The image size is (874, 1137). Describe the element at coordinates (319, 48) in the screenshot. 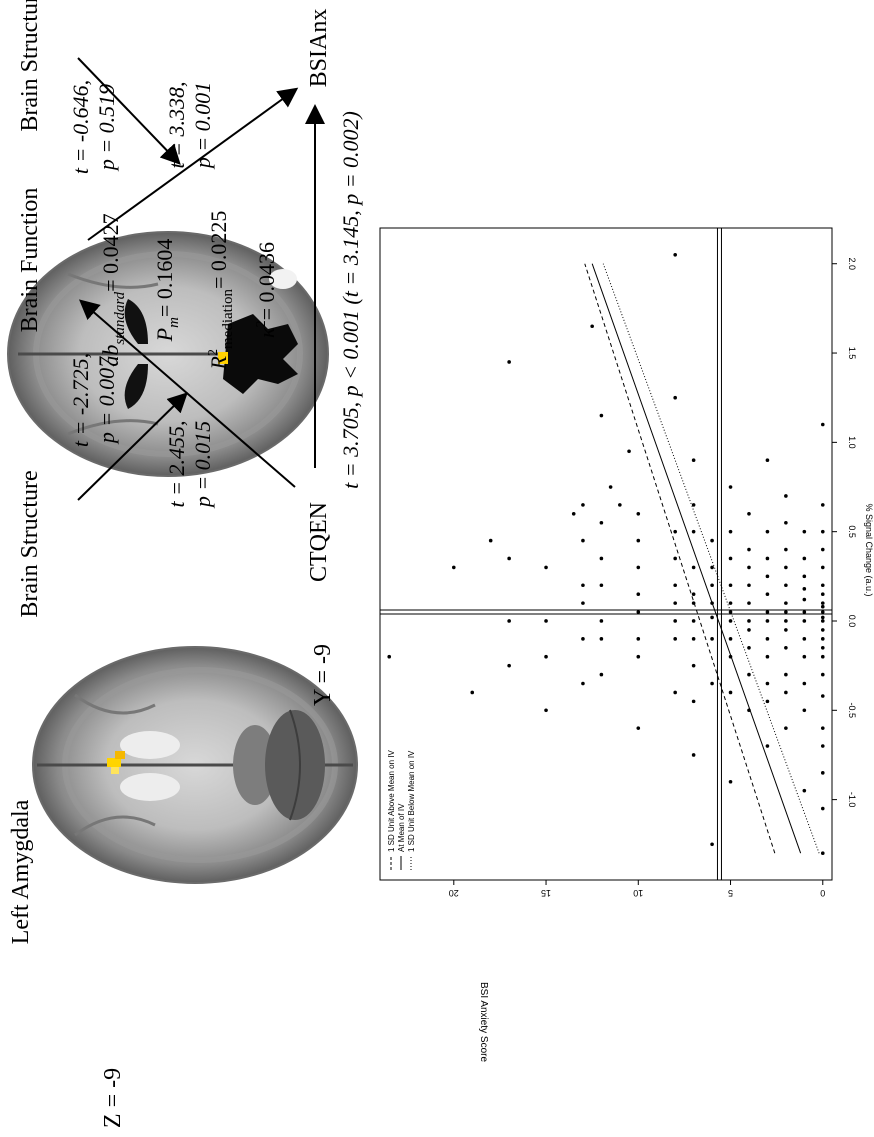

I see `node-bsianx: BSIAnx` at that location.